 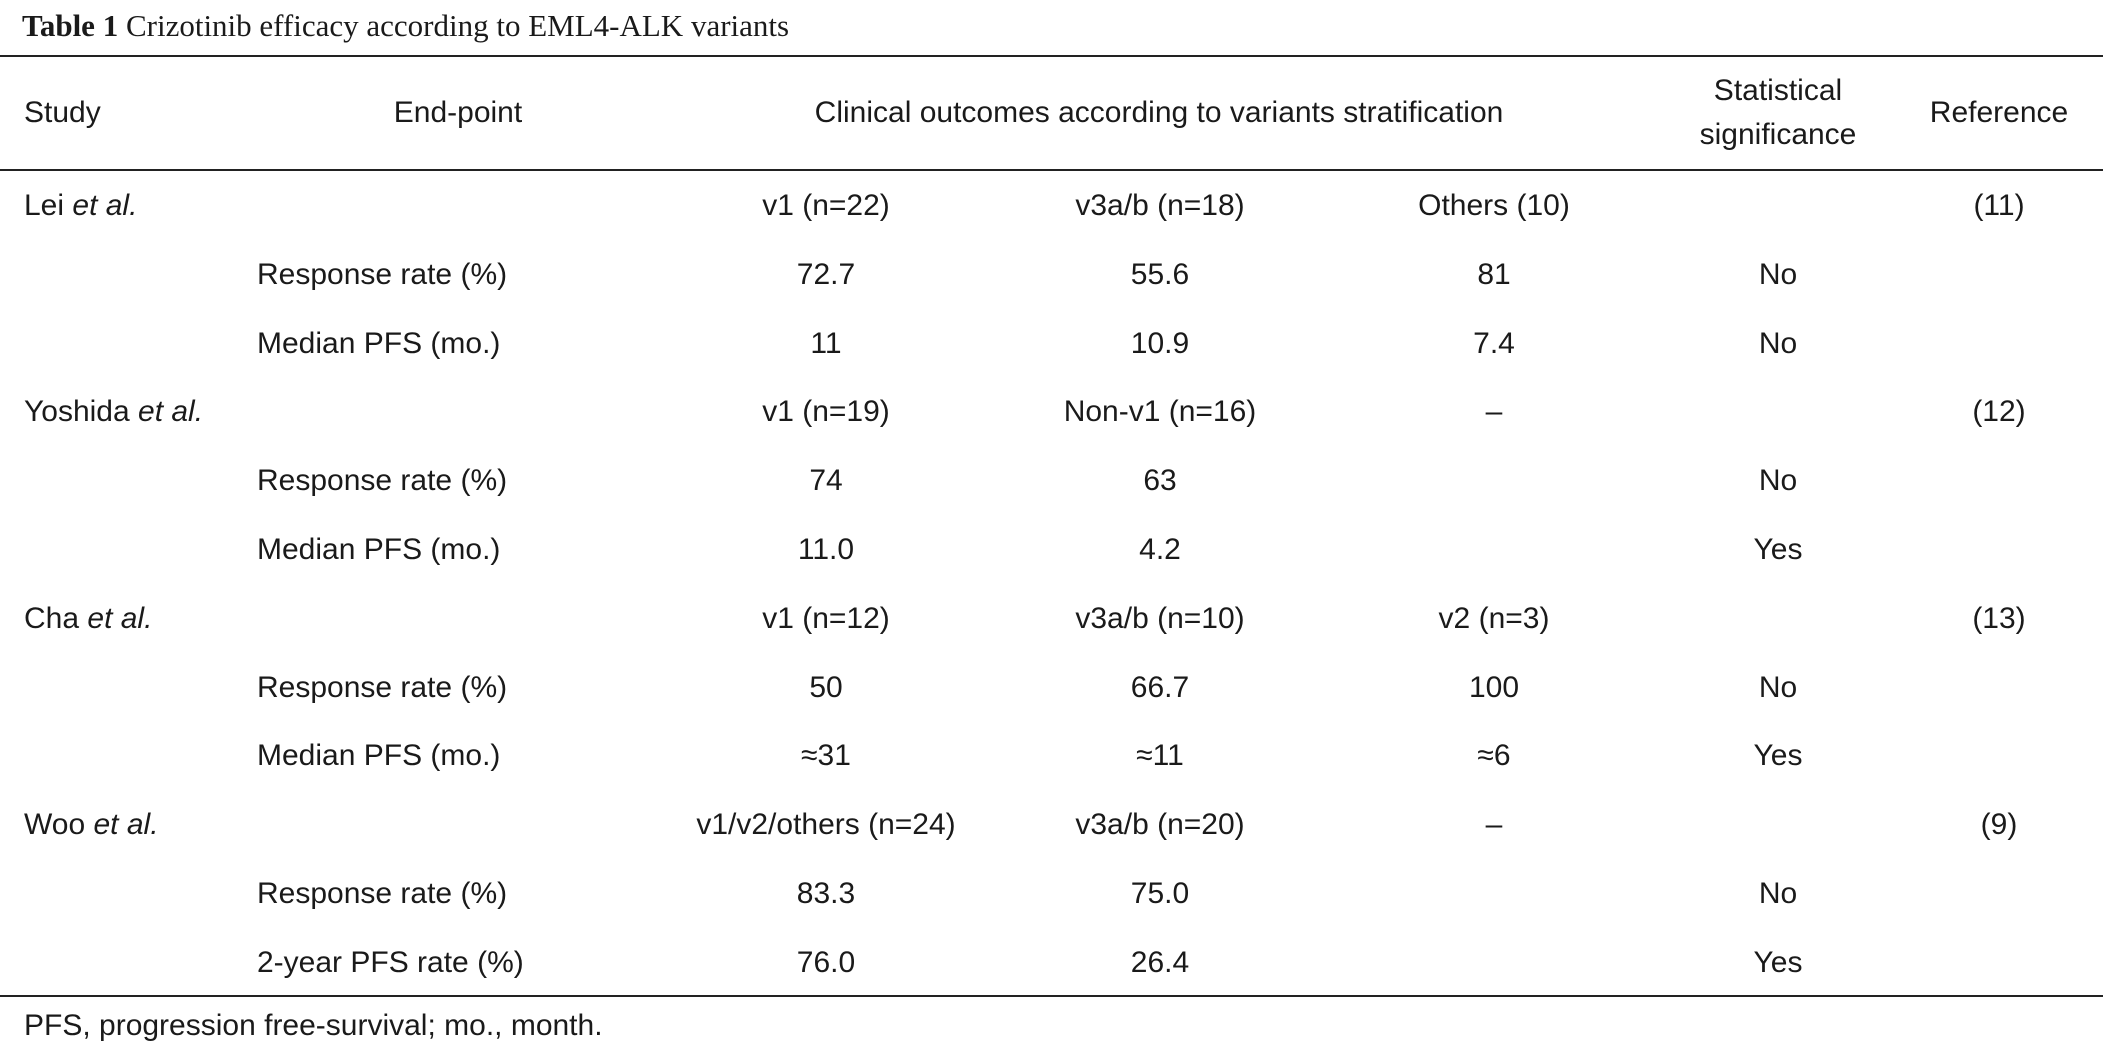 I want to click on variant-group-2-cell: v3a/b (n=20), so click(x=1160, y=824).